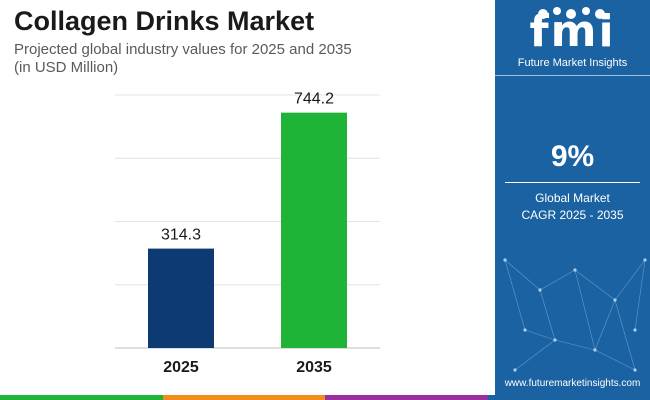  What do you see at coordinates (181, 367) in the screenshot?
I see `x-tick-label-2025: 2025` at bounding box center [181, 367].